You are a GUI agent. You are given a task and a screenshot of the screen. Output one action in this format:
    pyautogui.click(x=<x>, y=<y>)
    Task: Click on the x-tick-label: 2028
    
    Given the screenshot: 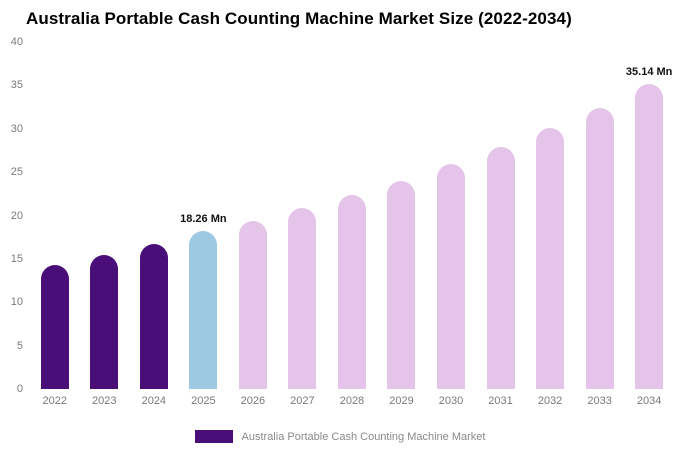 What is the action you would take?
    pyautogui.click(x=352, y=401)
    